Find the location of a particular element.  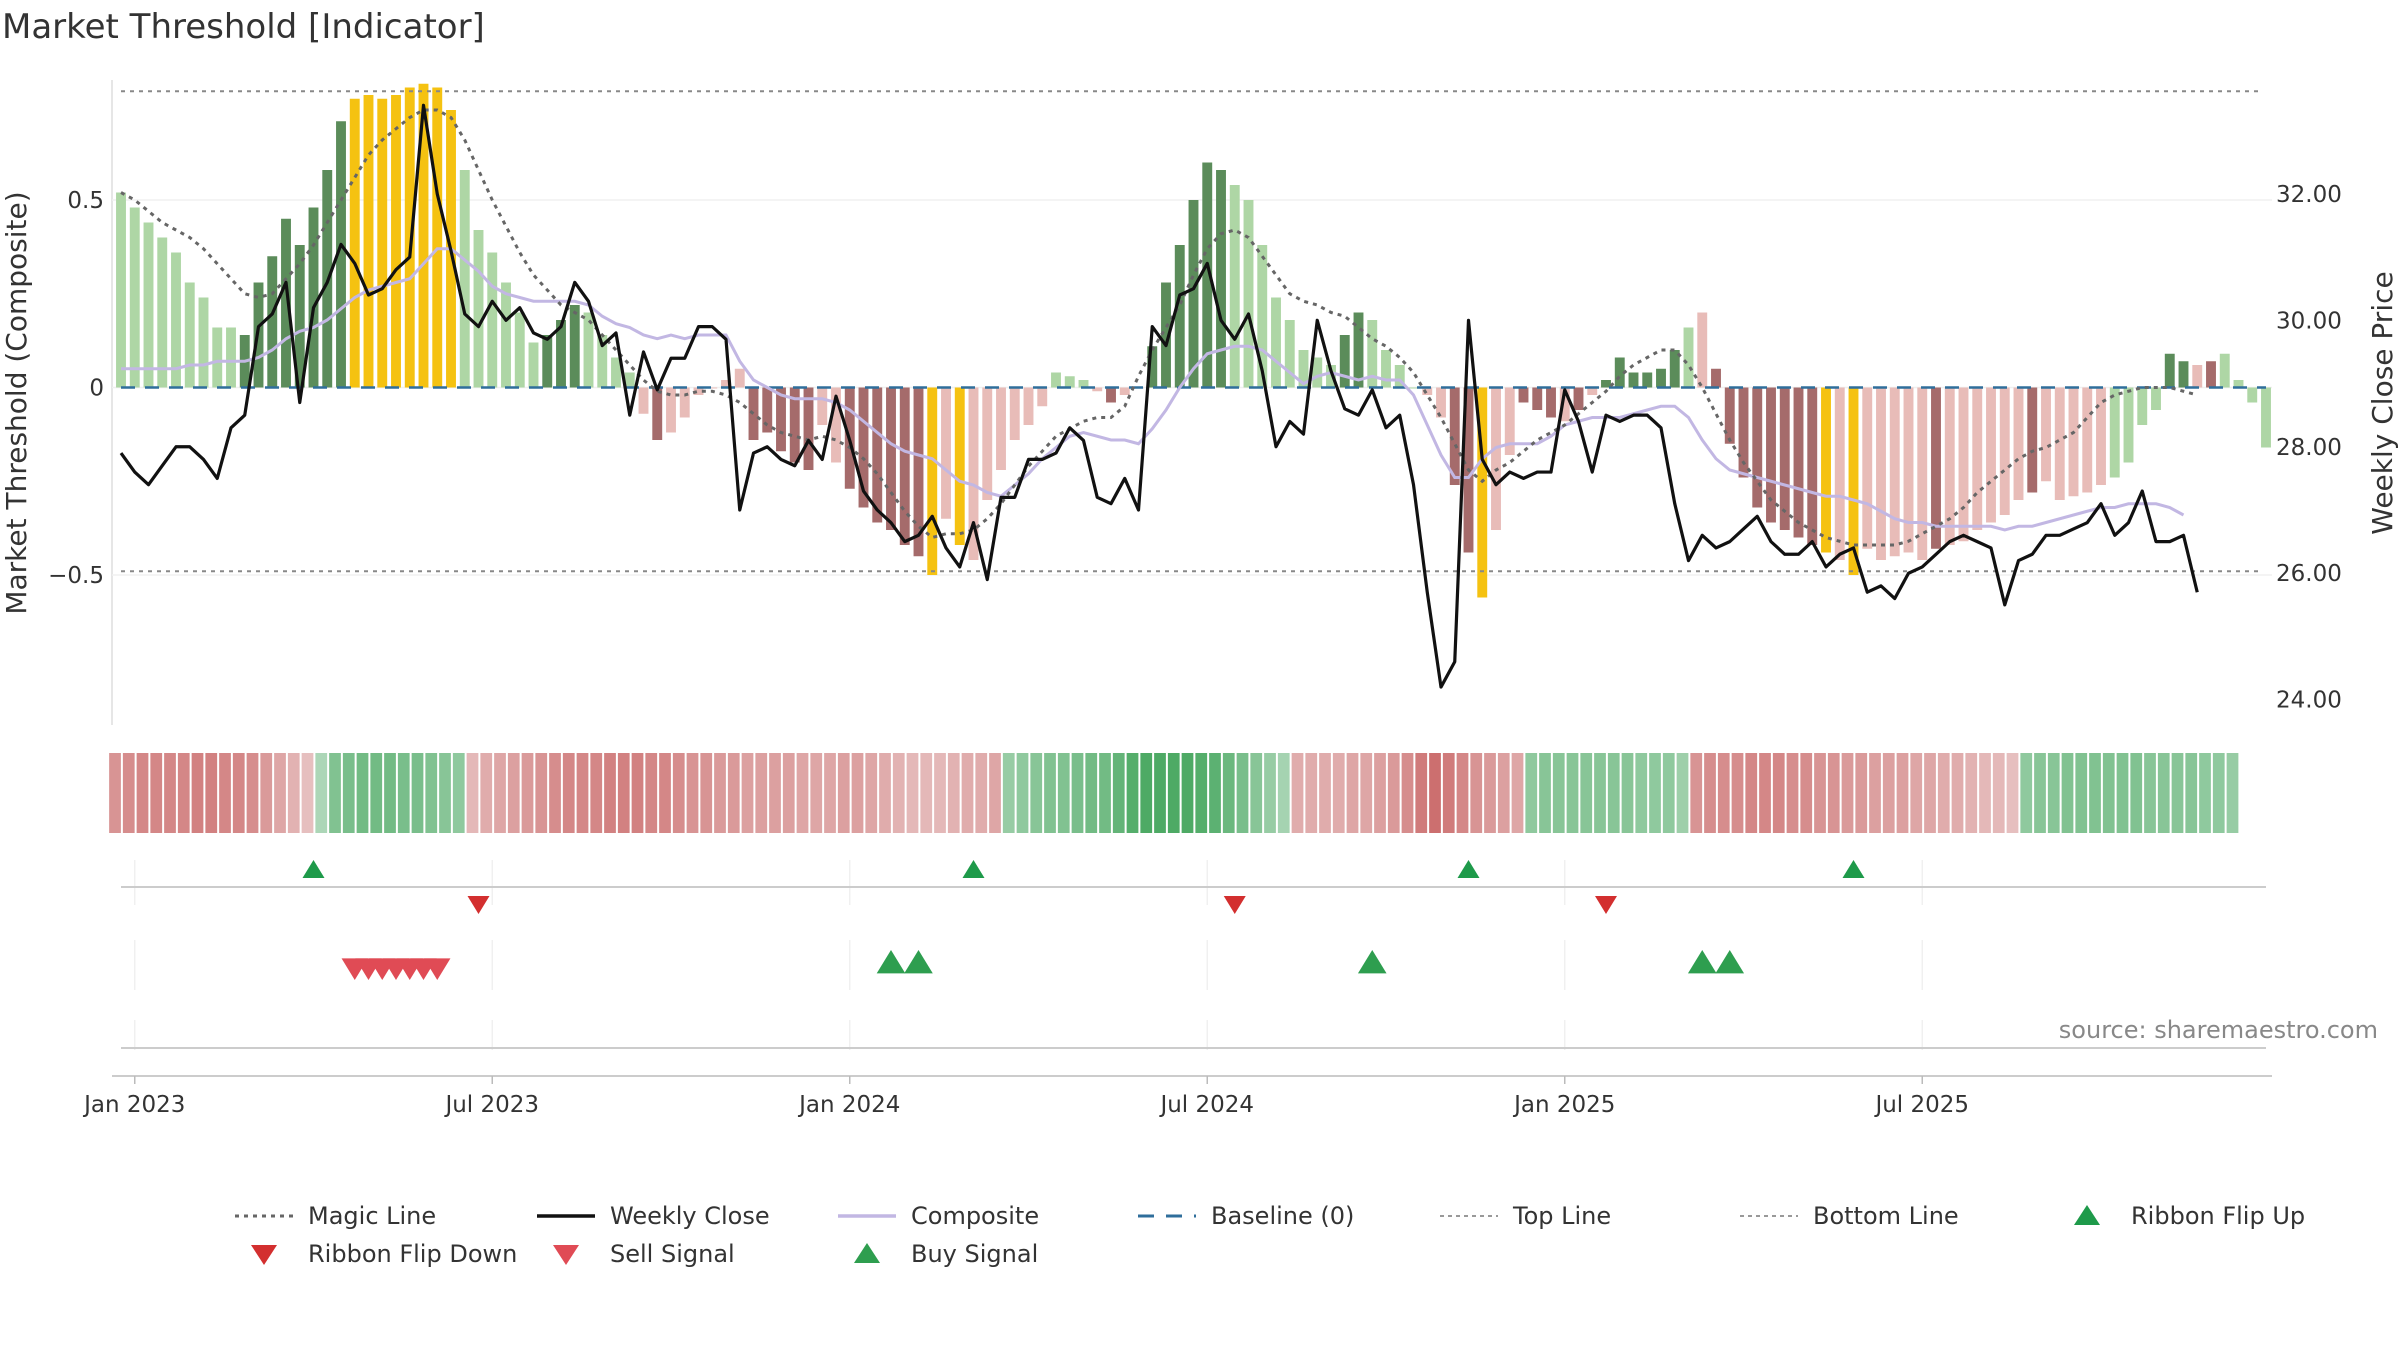

legend-item: Ribbon Flip Up is located at coordinates (2189, 1216).